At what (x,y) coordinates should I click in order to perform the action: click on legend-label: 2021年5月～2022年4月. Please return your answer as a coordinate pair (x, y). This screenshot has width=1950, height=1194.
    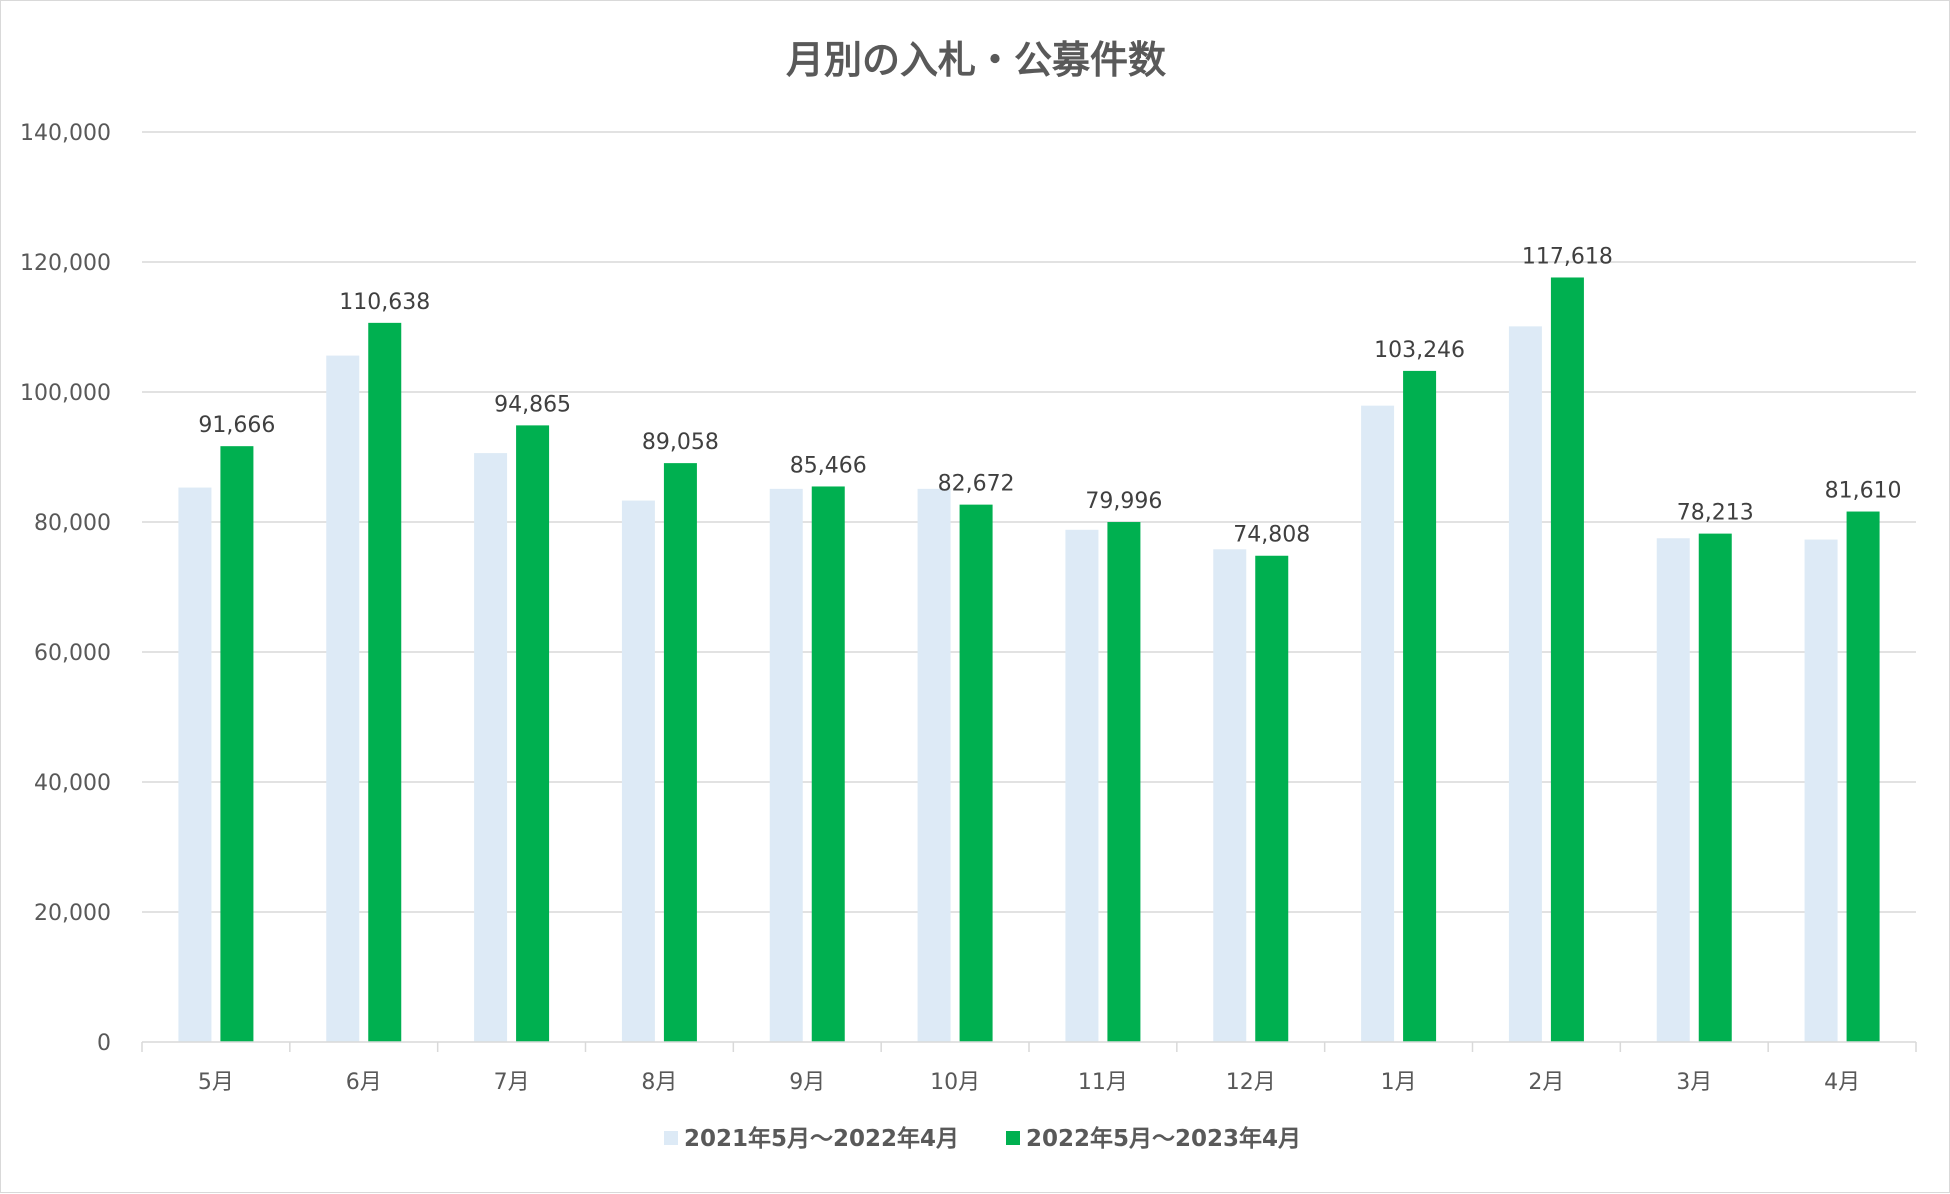
    Looking at the image, I should click on (821, 1138).